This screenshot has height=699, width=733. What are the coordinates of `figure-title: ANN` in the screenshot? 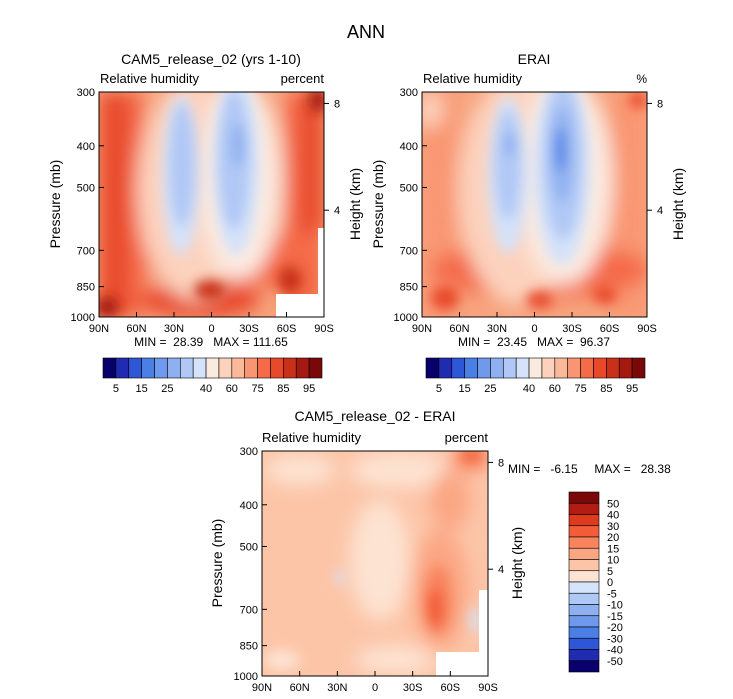 It's located at (366, 32).